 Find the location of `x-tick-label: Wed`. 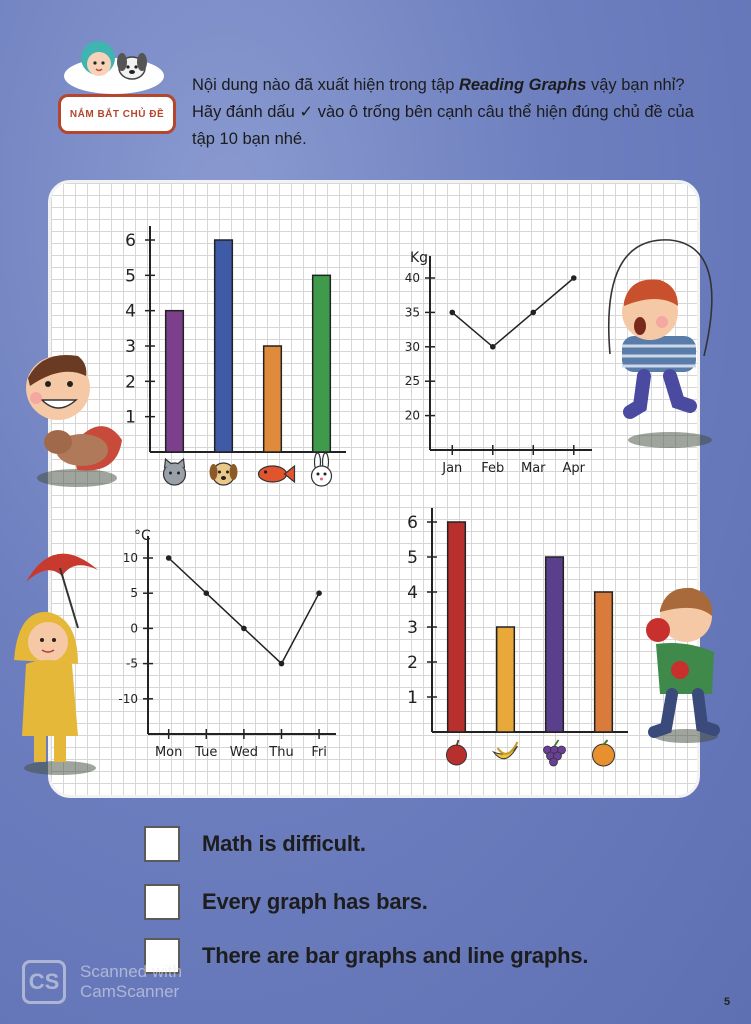

x-tick-label: Wed is located at coordinates (244, 752).